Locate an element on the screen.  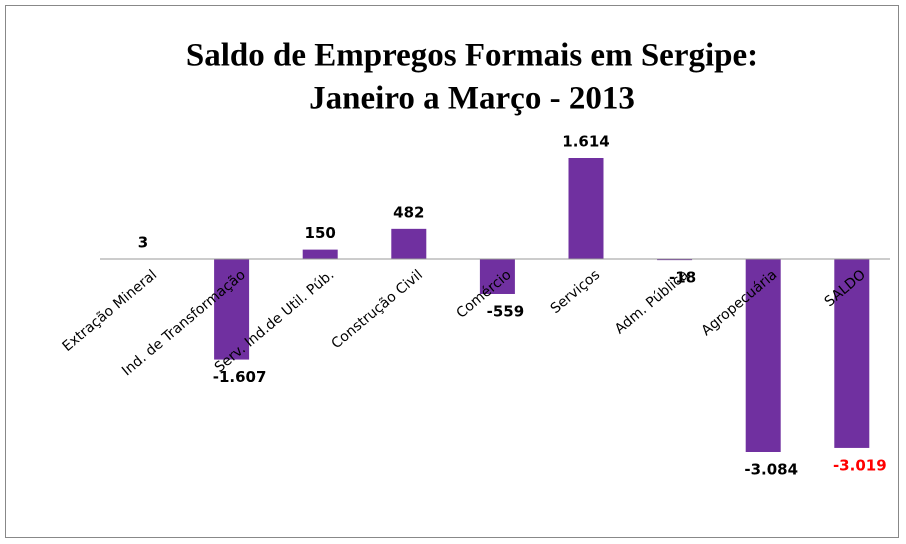
value-label: -559 is located at coordinates (506, 311).